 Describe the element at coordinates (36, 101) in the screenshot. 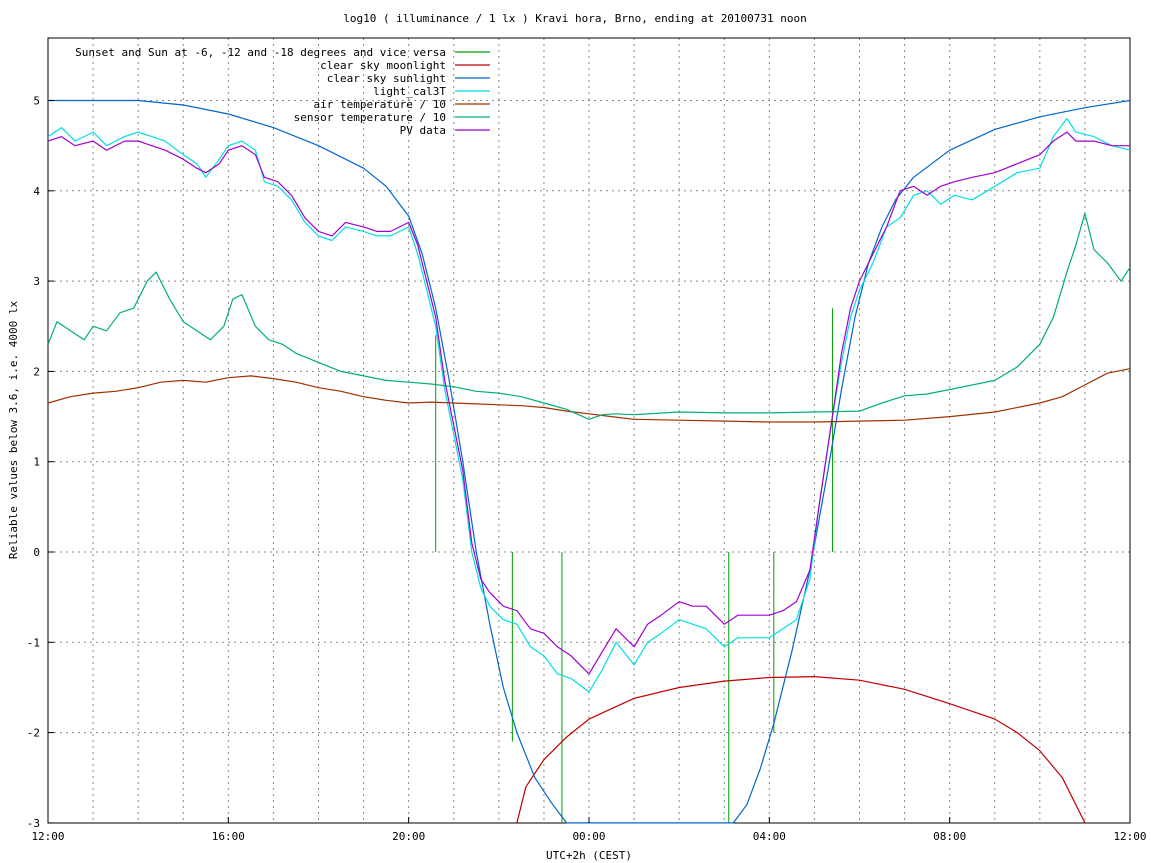

I see `y-tick-label: 5` at that location.